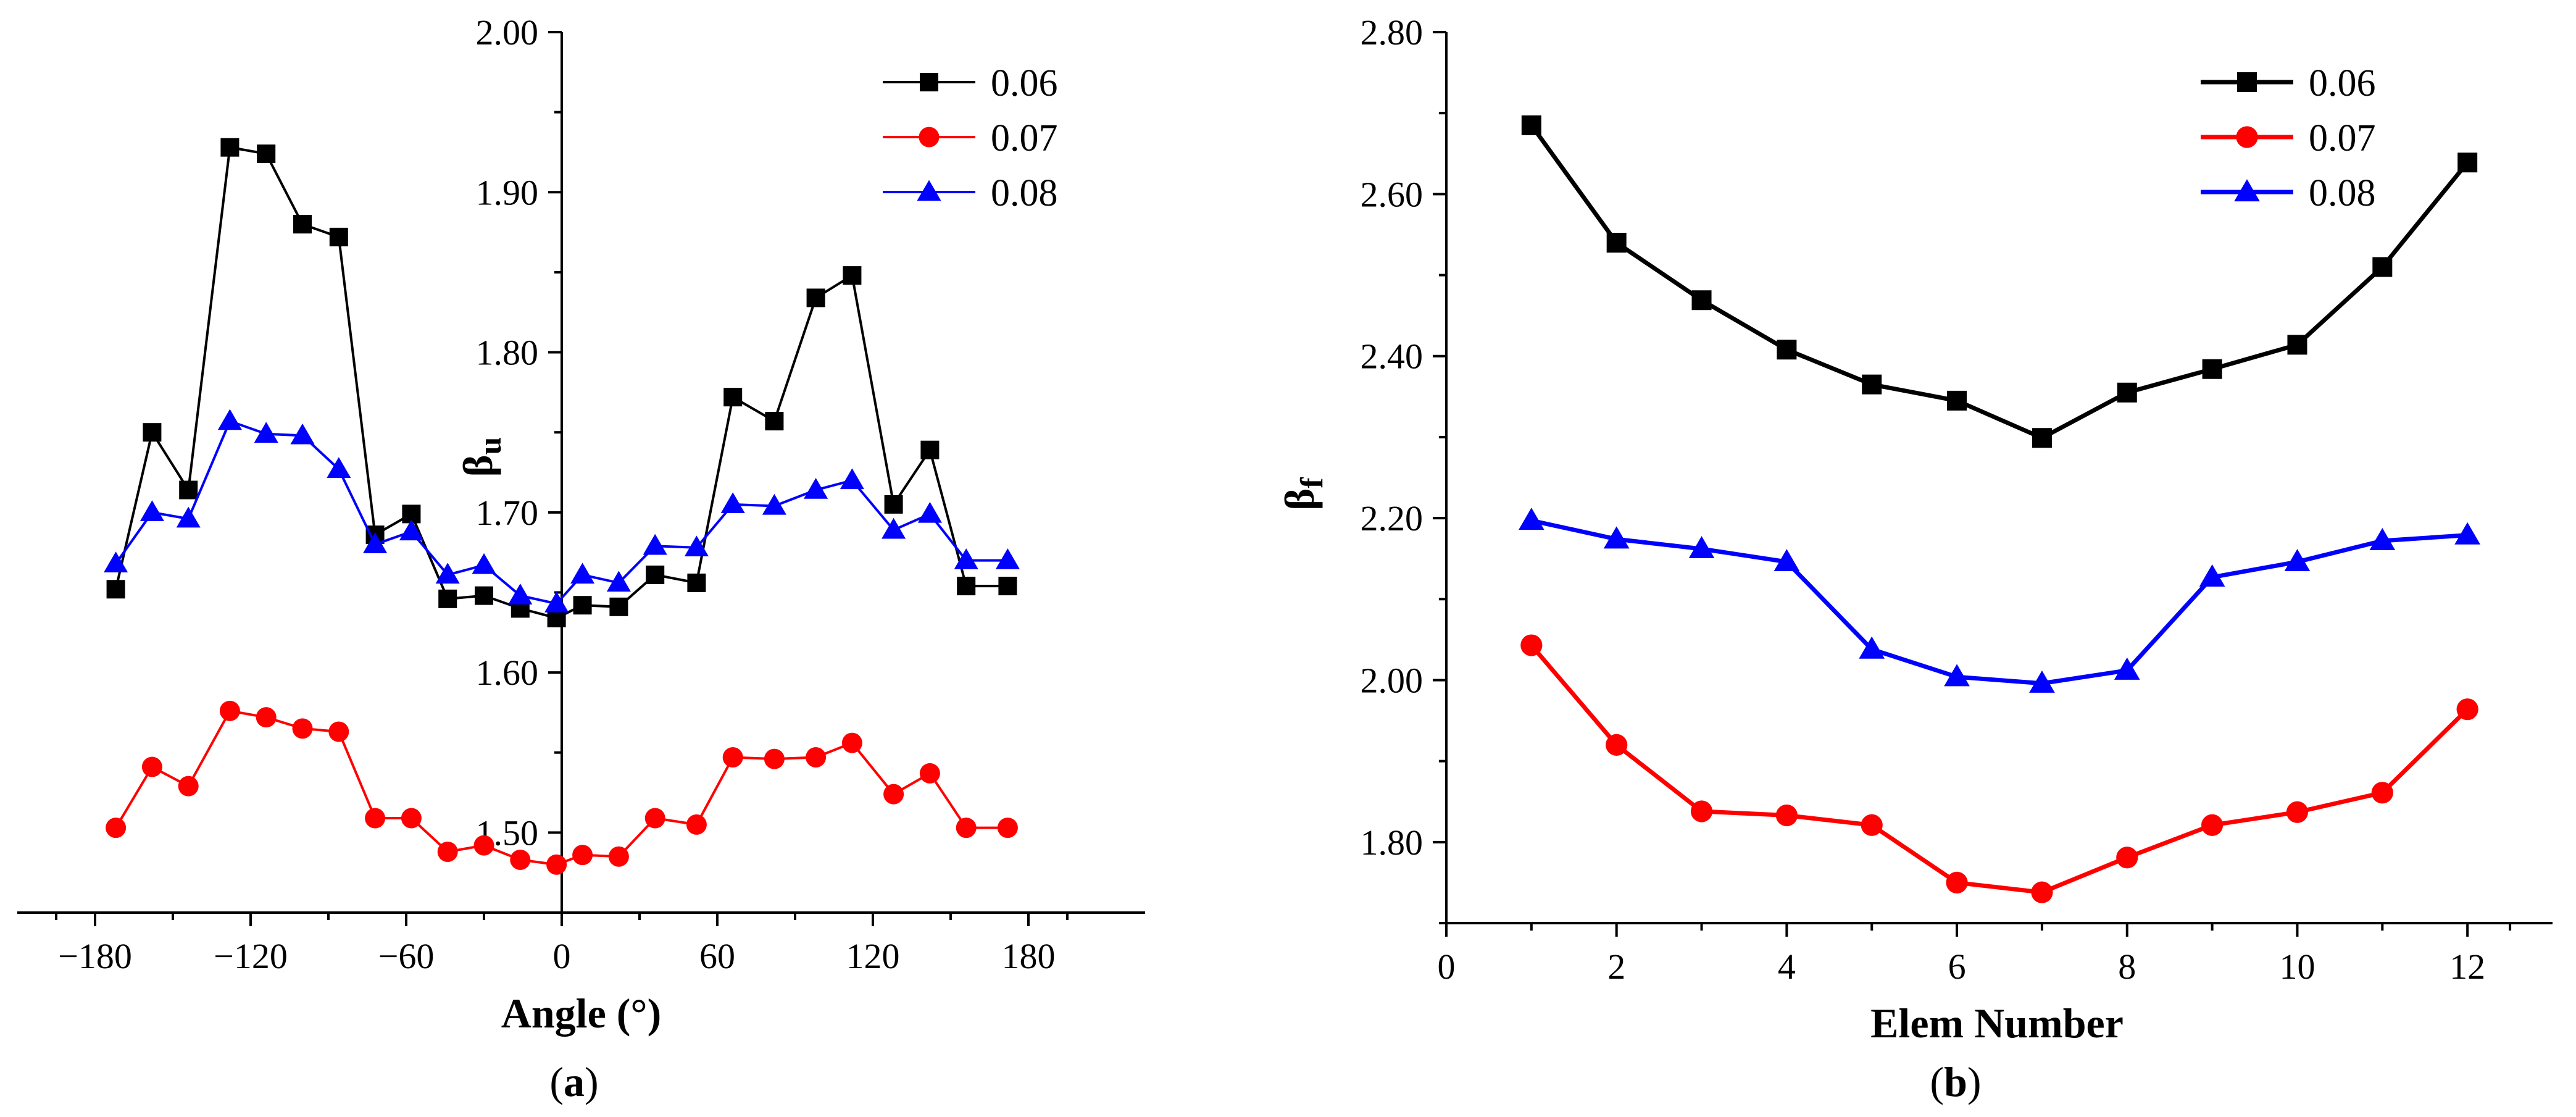 This screenshot has width=2576, height=1117. Describe the element at coordinates (1956, 1081) in the screenshot. I see `panel-label-letter: b` at that location.